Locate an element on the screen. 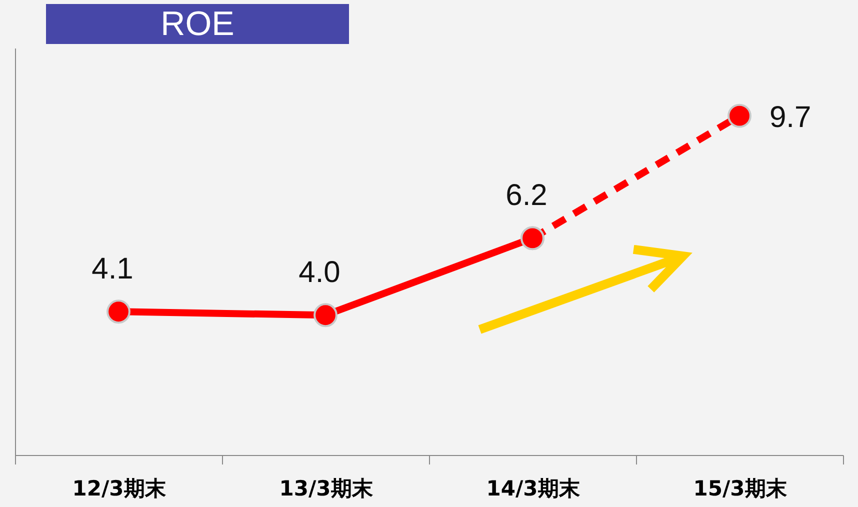 This screenshot has height=507, width=858. data-label: 4.1 is located at coordinates (113, 269).